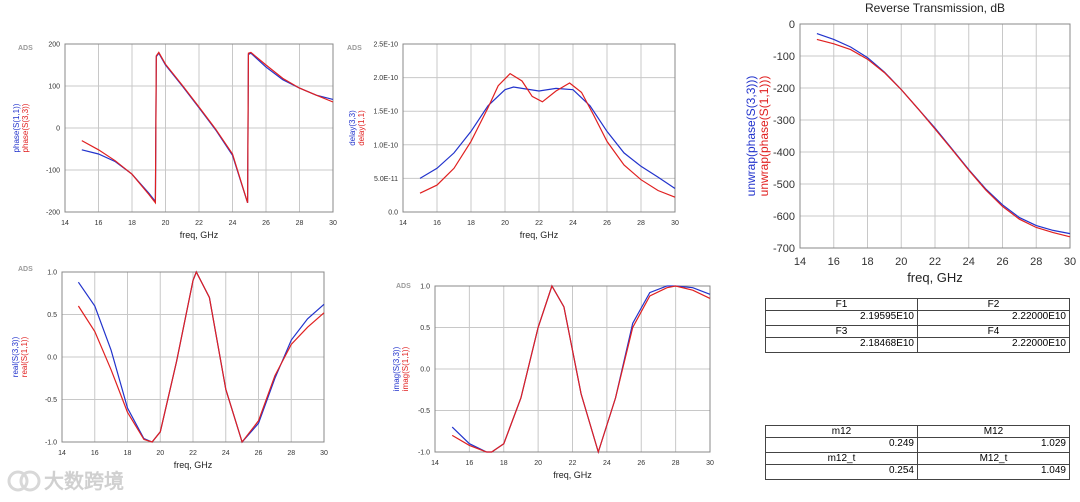  What do you see at coordinates (16, 127) in the screenshot?
I see `y-axis-label-line: phase(S(1,1))` at bounding box center [16, 127].